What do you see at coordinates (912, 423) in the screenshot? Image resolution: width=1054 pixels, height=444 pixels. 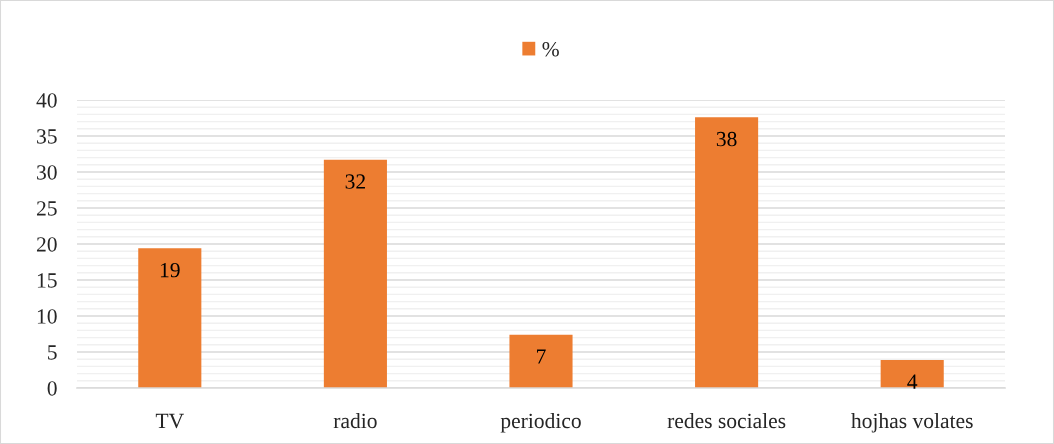 I see `x-tick-label: hojhas volates` at bounding box center [912, 423].